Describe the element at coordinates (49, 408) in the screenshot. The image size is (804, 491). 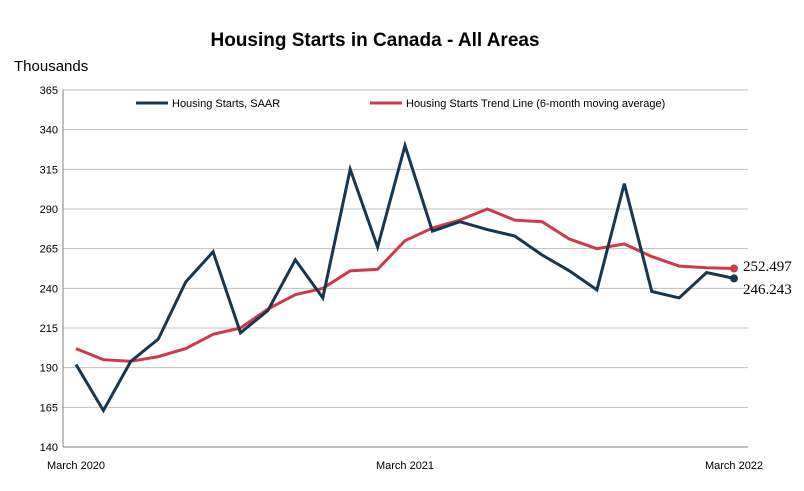
I see `y-tick-label: 165` at that location.